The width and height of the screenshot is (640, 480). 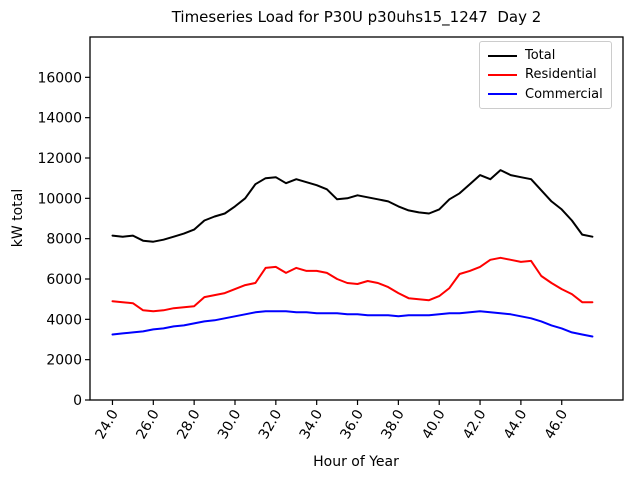 I want to click on legend-item-residential: Residential, so click(x=545, y=74).